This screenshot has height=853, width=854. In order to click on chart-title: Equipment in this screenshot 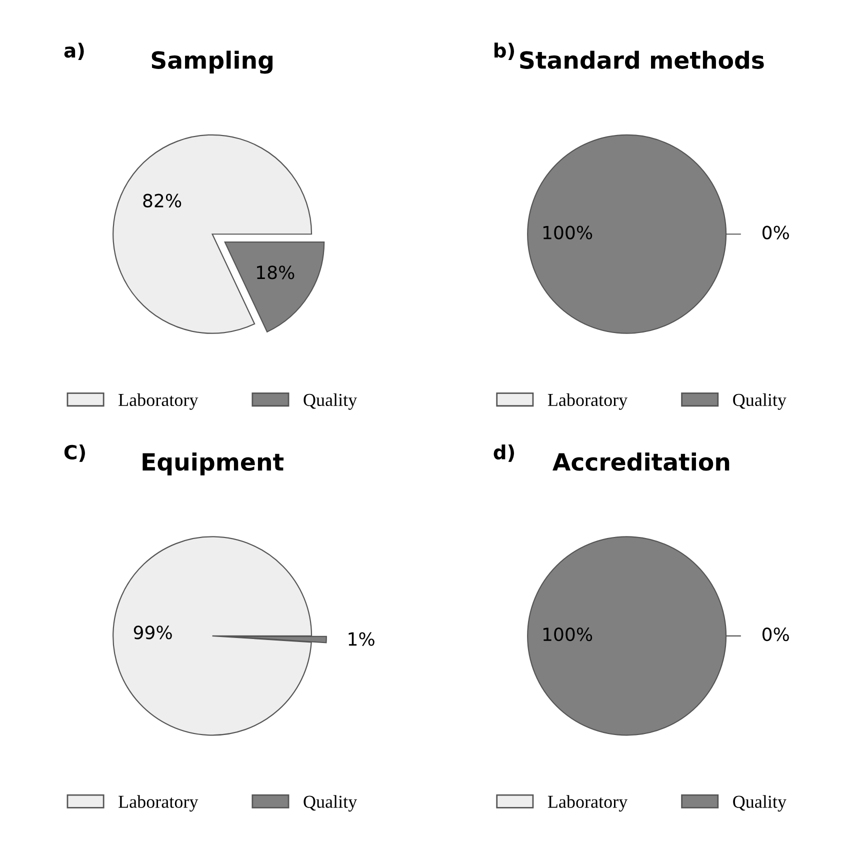, I will do `click(213, 464)`.